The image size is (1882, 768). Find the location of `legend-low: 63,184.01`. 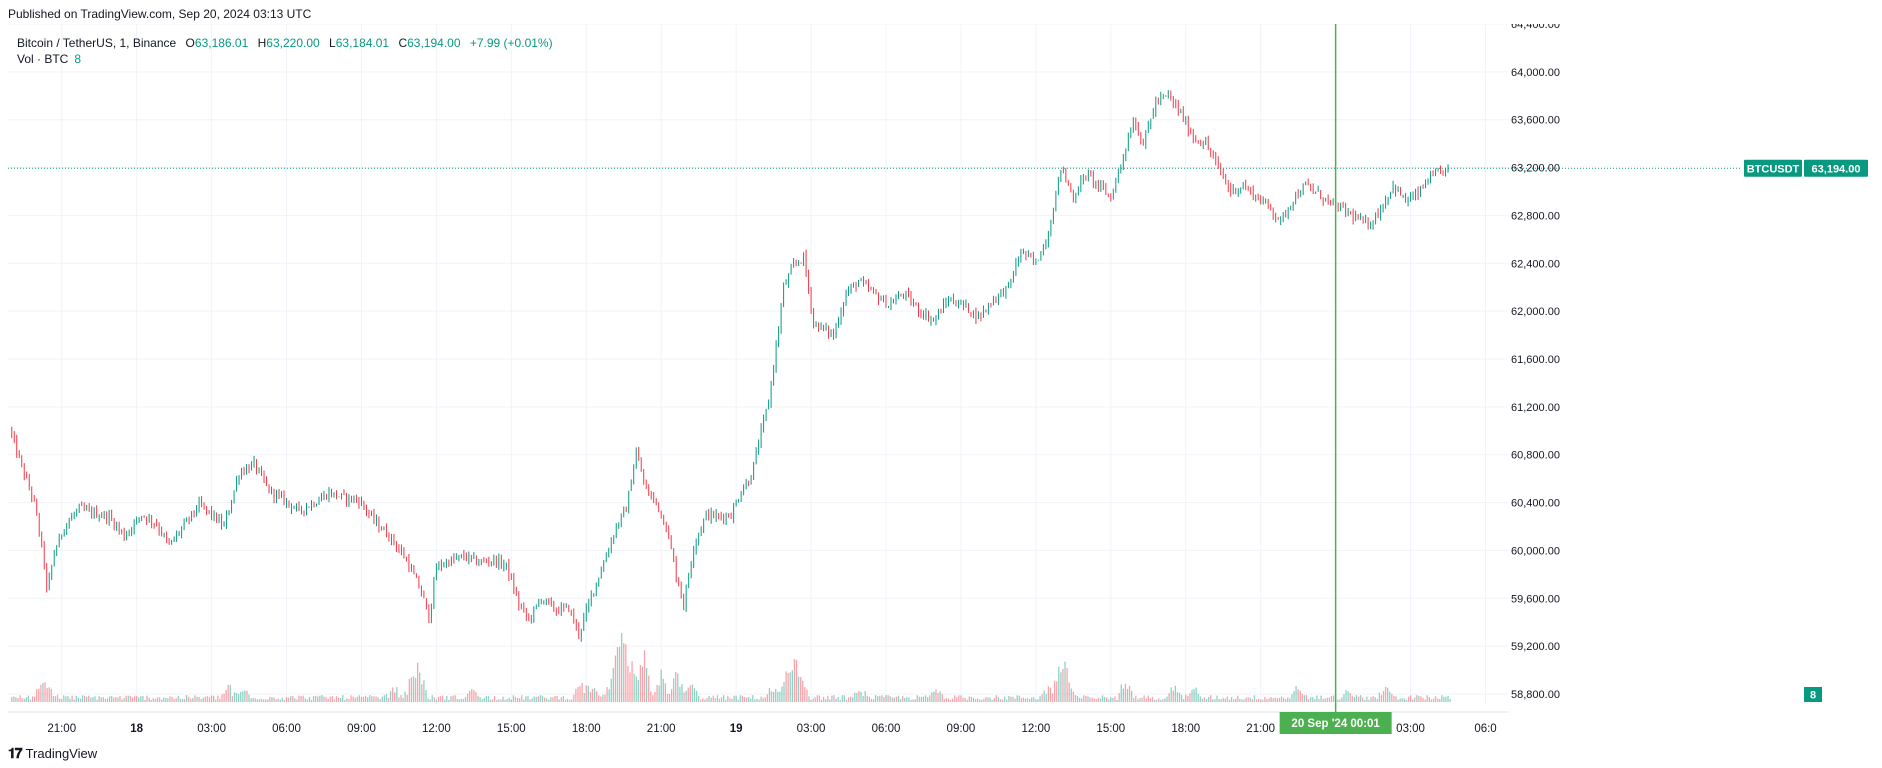

legend-low: 63,184.01 is located at coordinates (362, 43).